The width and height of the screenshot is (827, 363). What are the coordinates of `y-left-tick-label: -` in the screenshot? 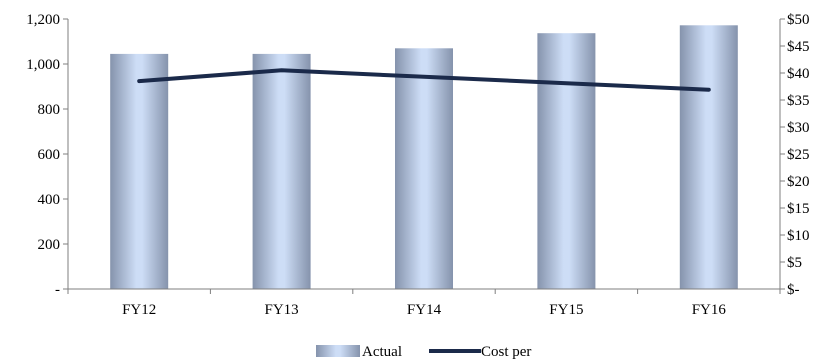 It's located at (57, 290).